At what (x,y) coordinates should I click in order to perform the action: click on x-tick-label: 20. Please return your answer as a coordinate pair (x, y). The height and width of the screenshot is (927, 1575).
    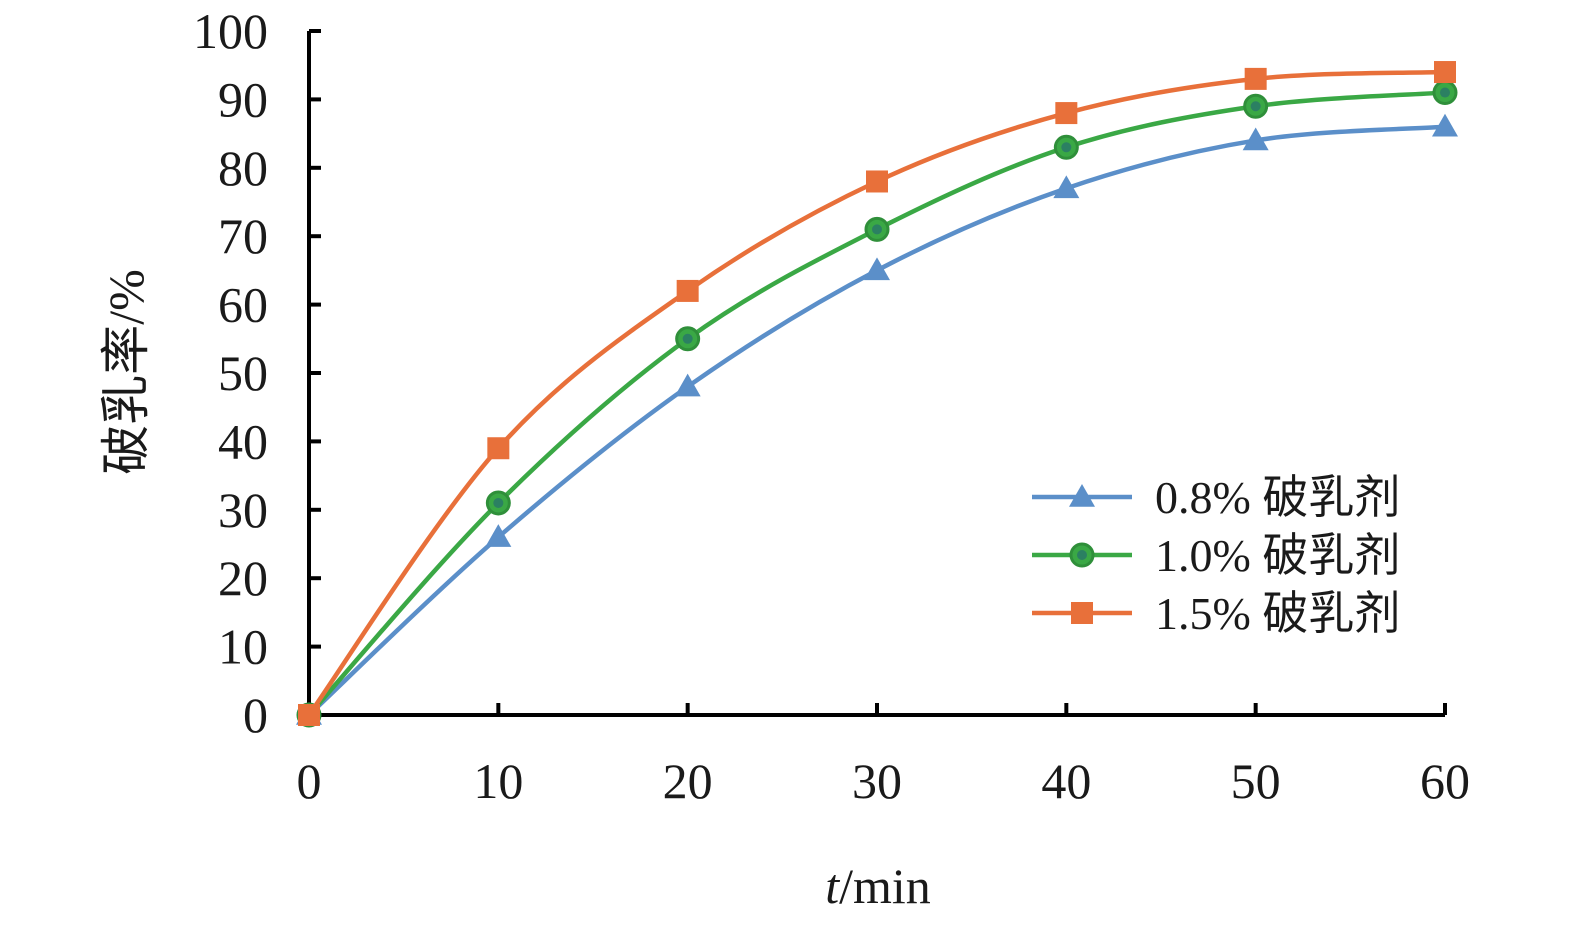
    Looking at the image, I should click on (688, 781).